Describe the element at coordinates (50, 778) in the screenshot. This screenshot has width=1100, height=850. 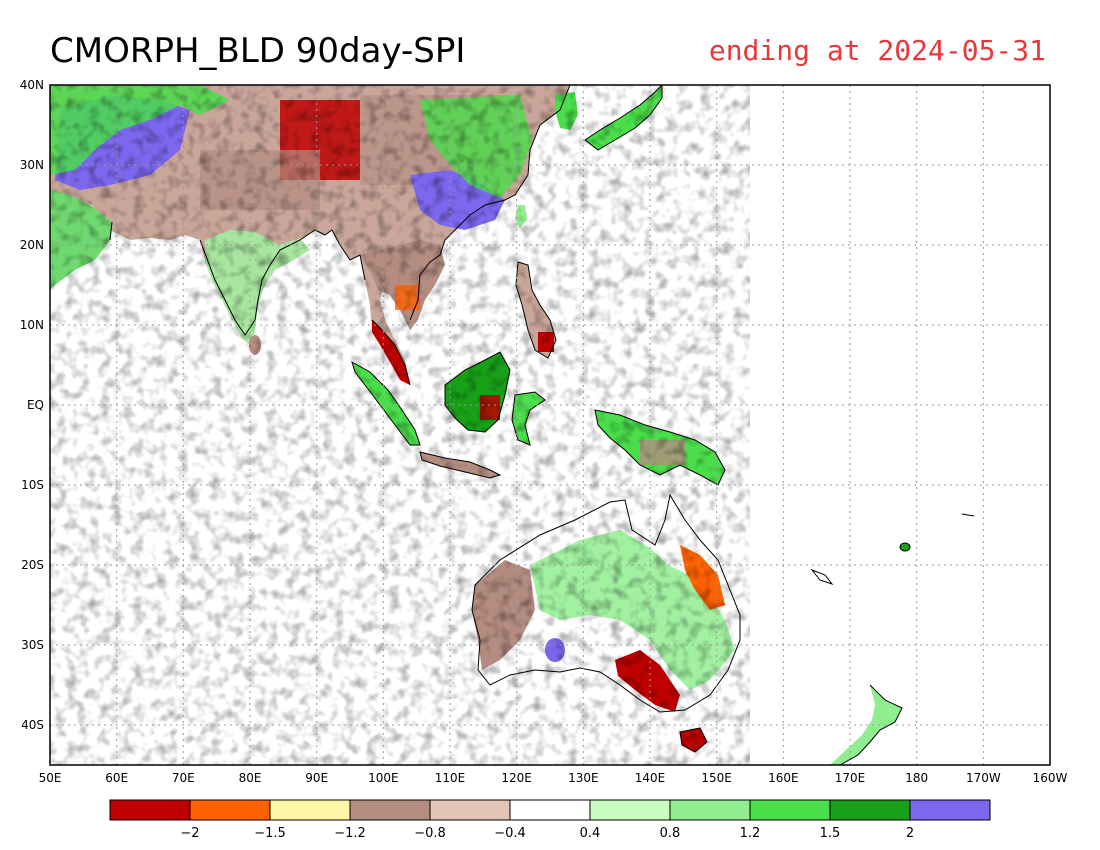
I see `lon-label: 50E` at that location.